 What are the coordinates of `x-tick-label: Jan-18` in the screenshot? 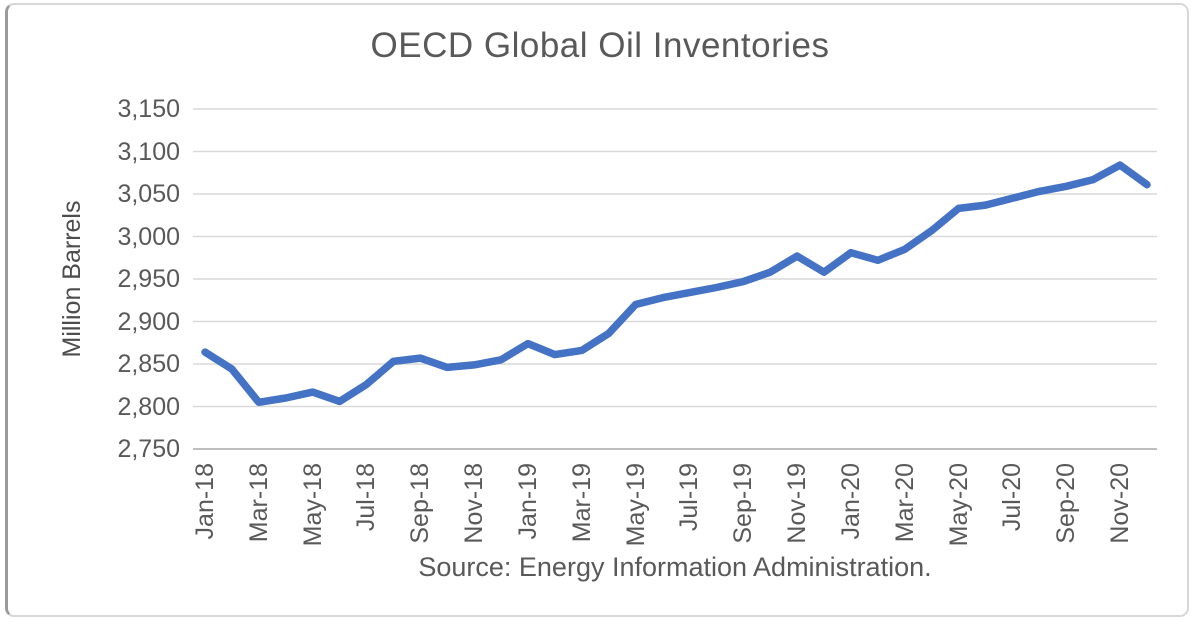 It's located at (205, 501).